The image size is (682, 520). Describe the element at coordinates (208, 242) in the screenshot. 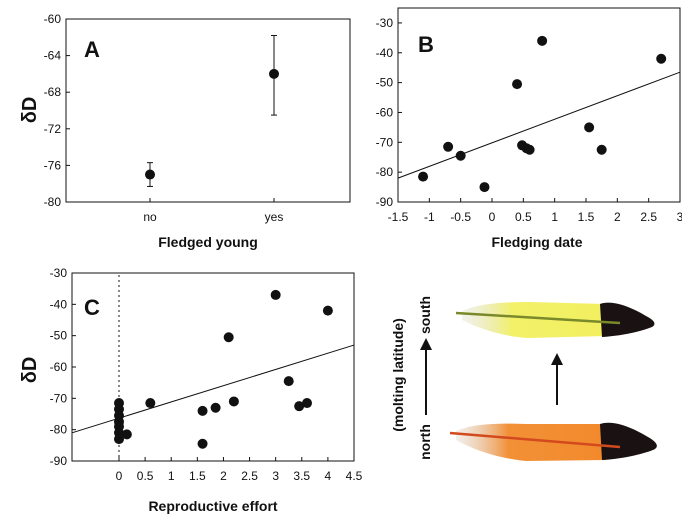

I see `panel-a-xlabel: Fledged young` at that location.